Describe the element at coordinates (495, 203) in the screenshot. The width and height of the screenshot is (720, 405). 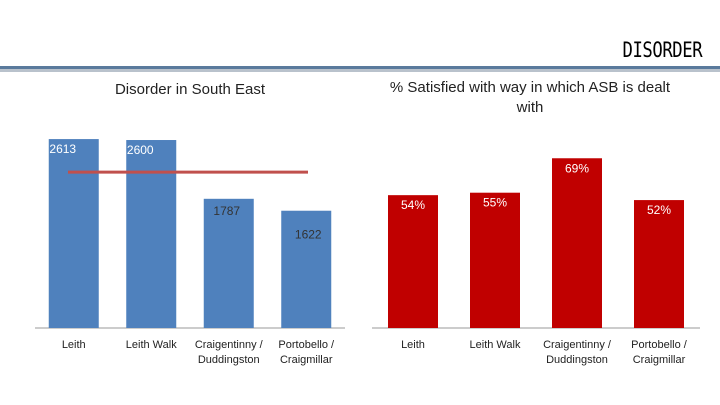
I see `right-data-label: 55%` at that location.